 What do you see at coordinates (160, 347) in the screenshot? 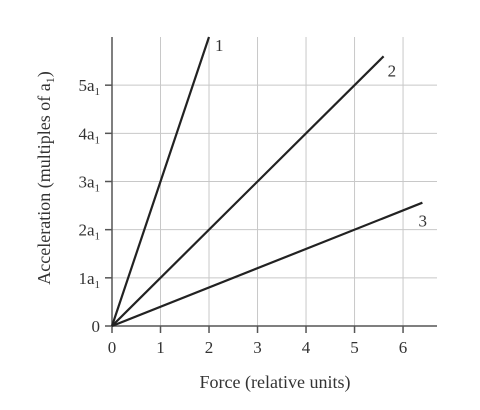
I see `x-tick-label-1: 1` at bounding box center [160, 347].